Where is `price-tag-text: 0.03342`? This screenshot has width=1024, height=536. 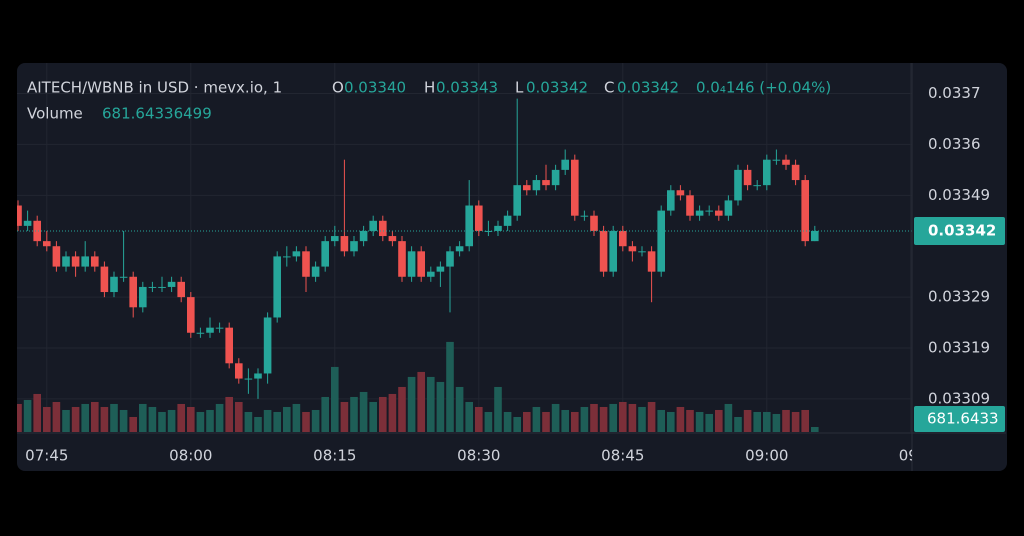
price-tag-text: 0.03342 is located at coordinates (962, 230).